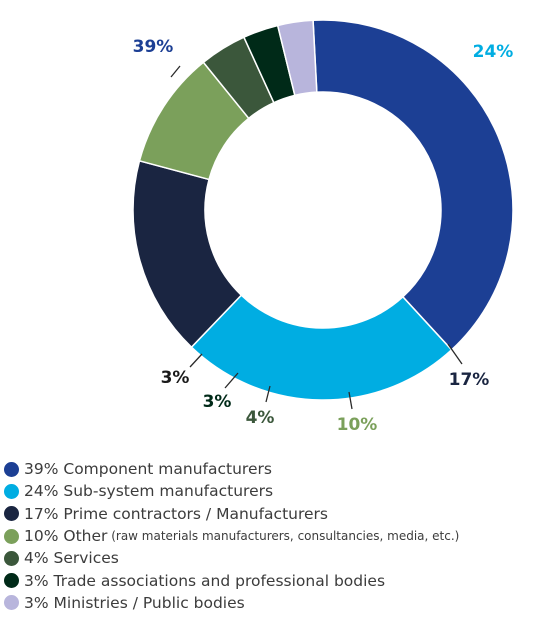  I want to click on legend-label: 24% Sub-system manufacturers, so click(149, 491).